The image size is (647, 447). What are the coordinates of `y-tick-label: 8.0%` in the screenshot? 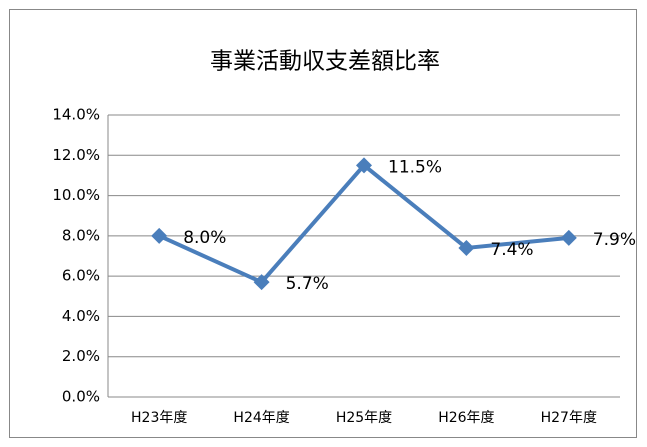 It's located at (81, 235).